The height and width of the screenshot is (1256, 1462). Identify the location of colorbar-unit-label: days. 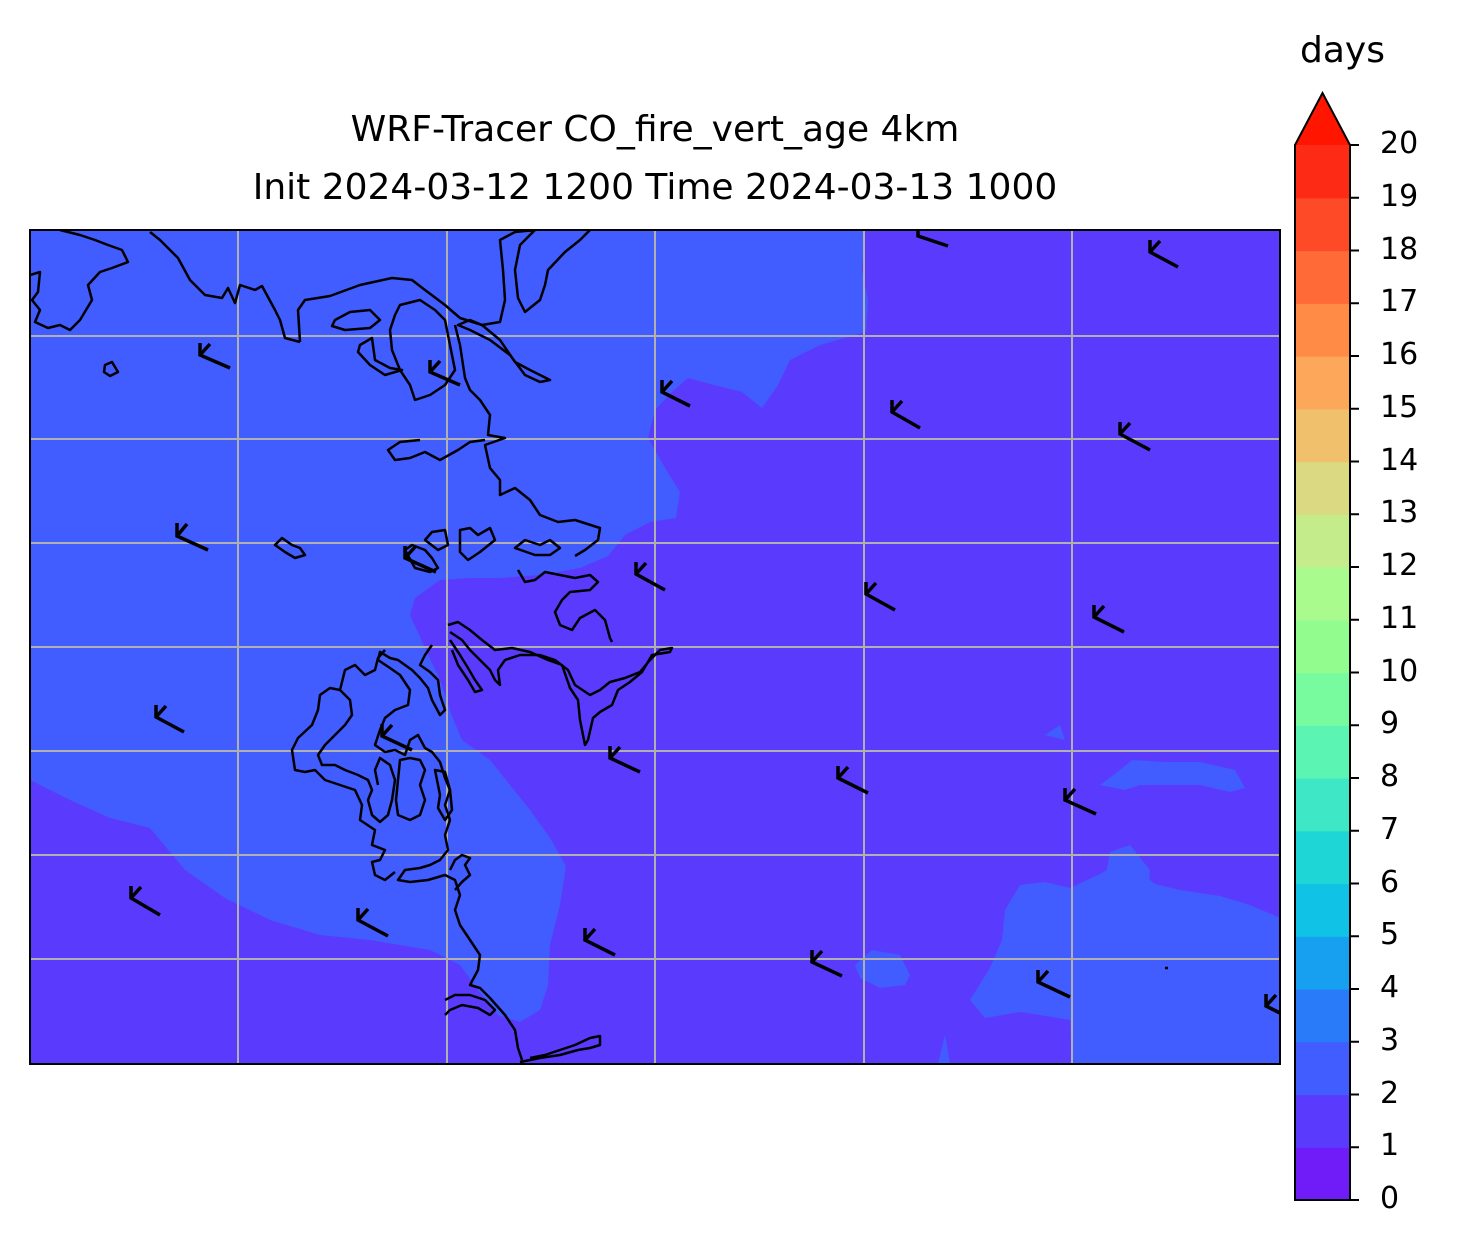
(1342, 50).